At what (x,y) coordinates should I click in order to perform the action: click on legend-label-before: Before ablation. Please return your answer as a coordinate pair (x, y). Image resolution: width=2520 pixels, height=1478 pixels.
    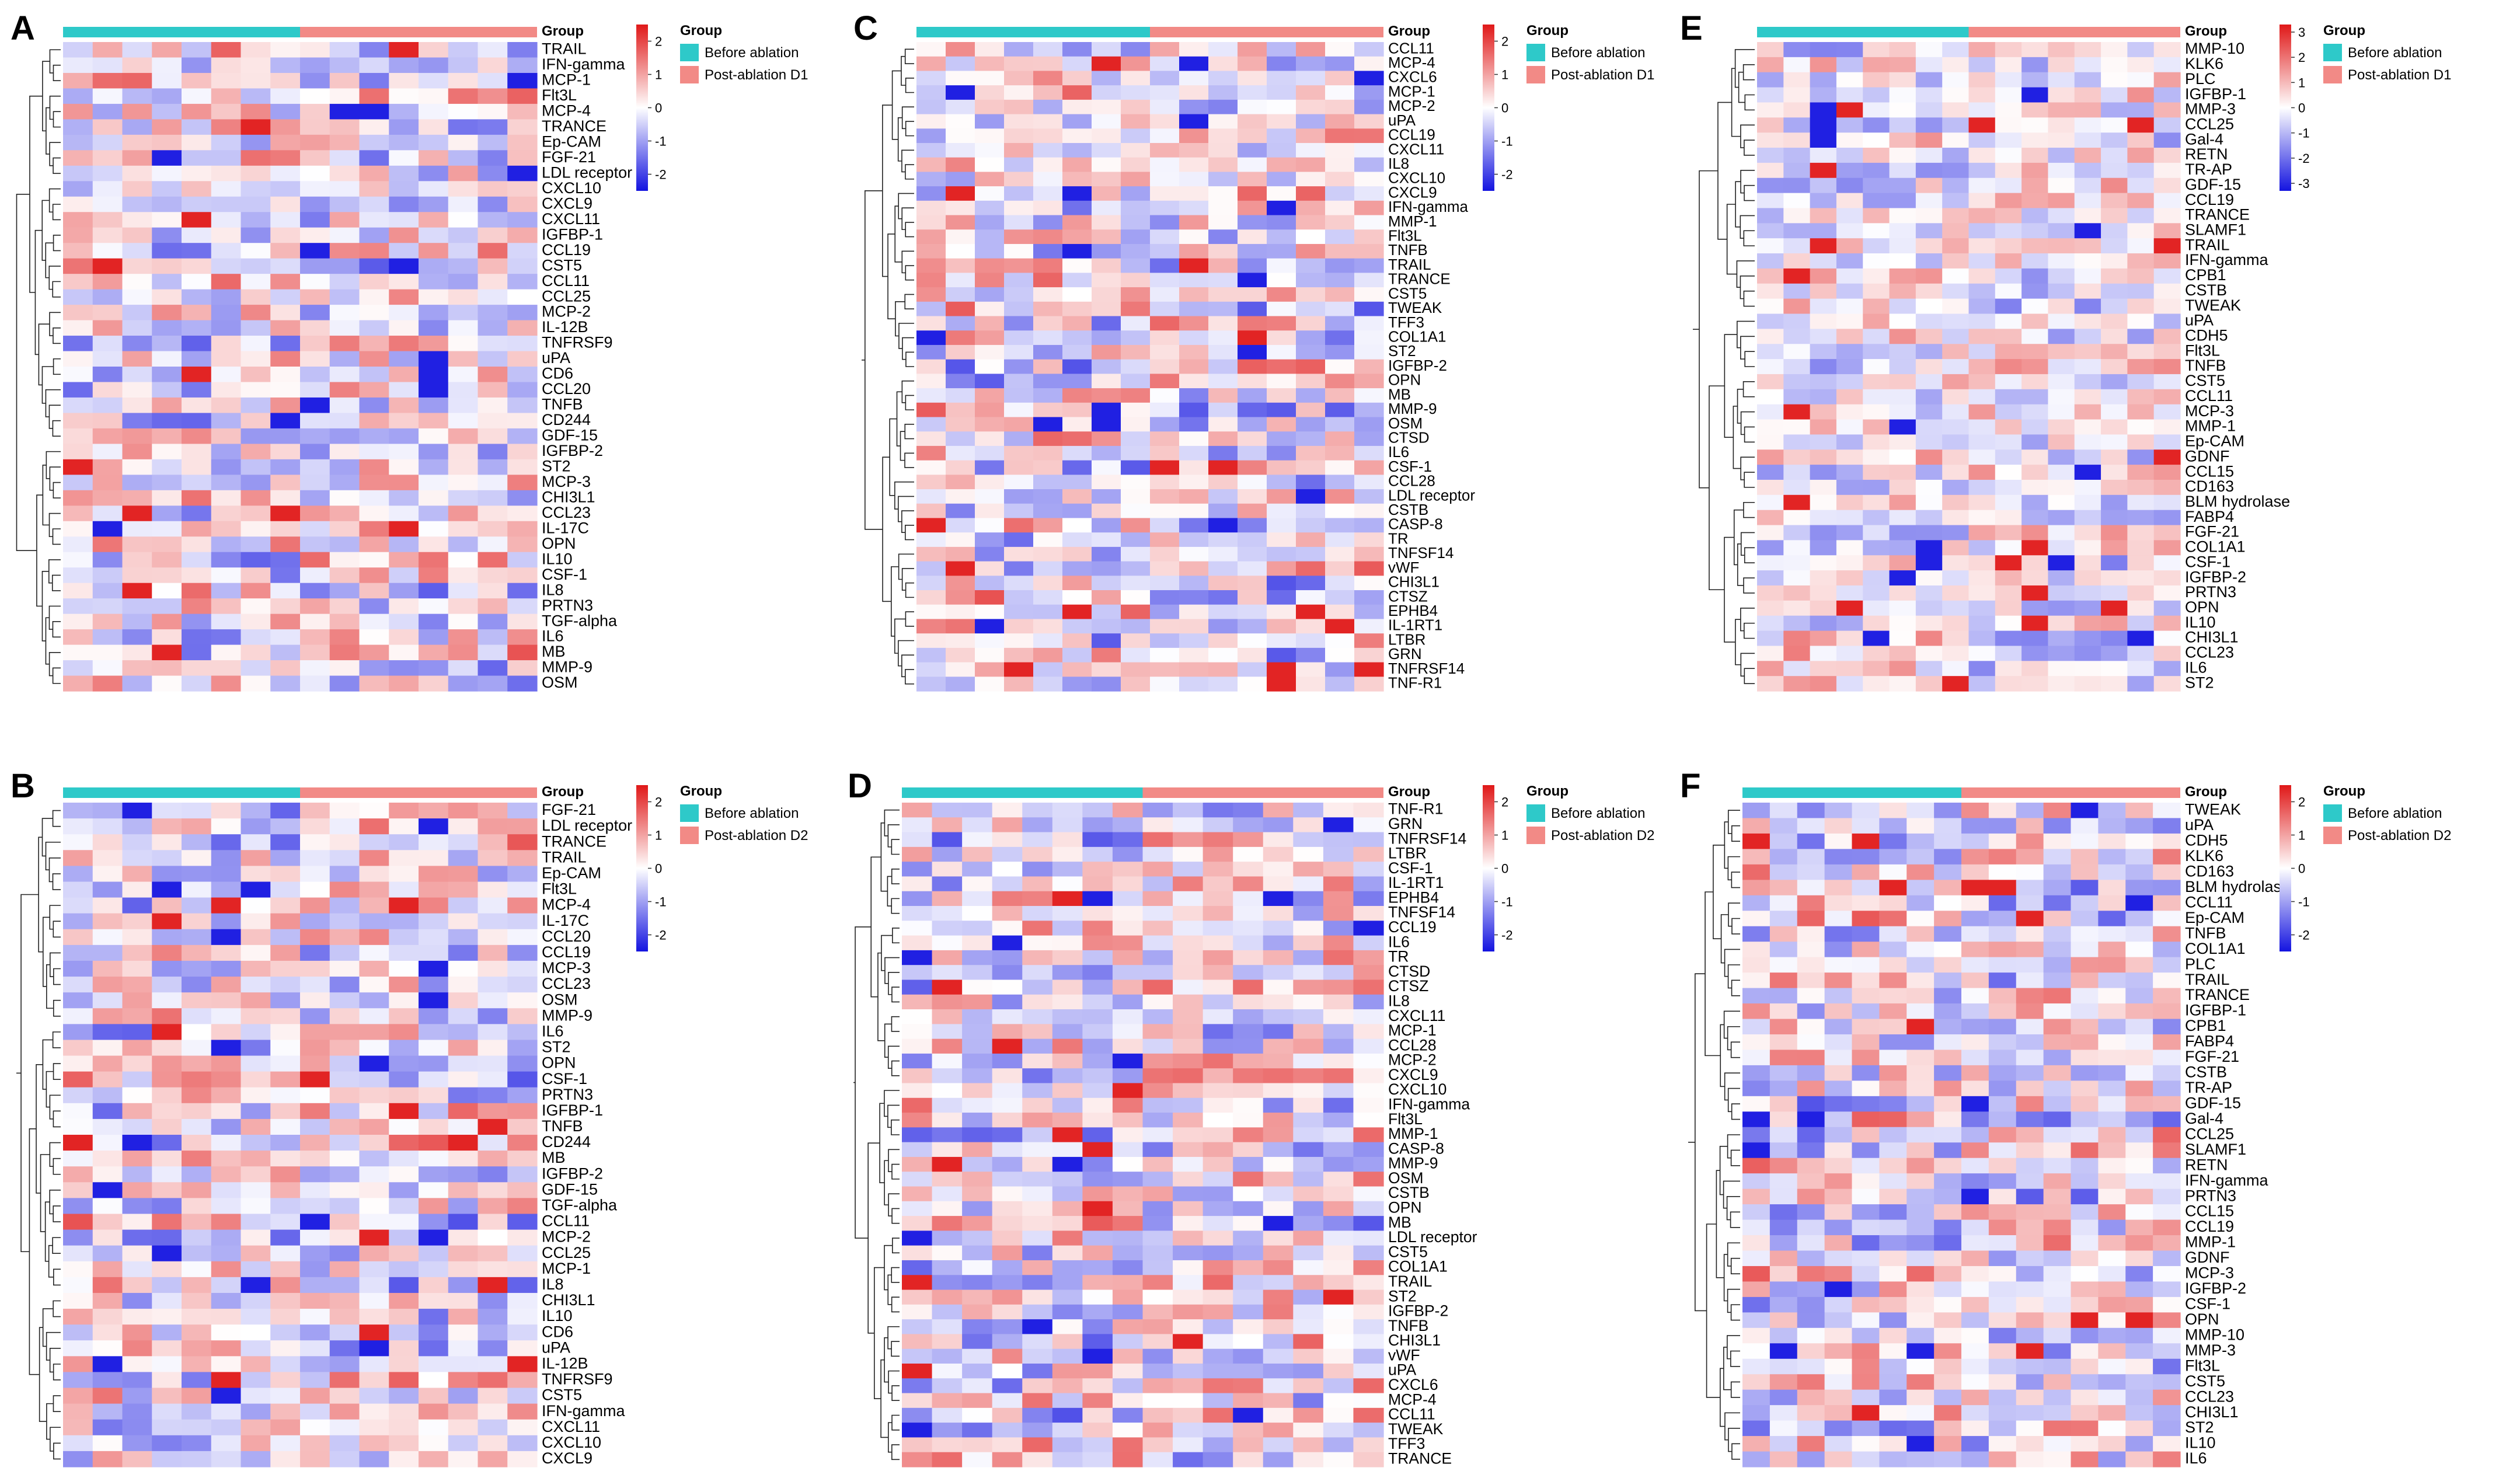
    Looking at the image, I should click on (1598, 53).